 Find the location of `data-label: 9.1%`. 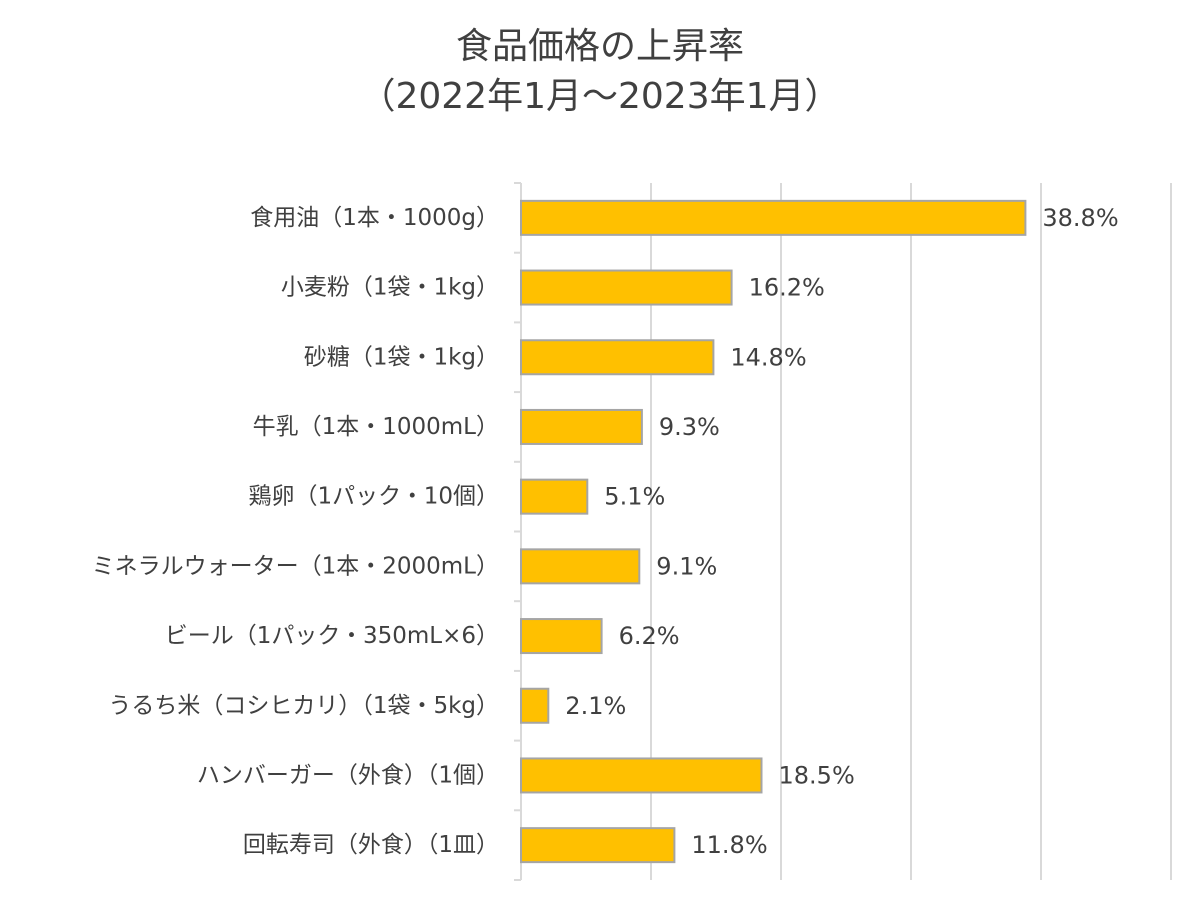

data-label: 9.1% is located at coordinates (686, 566).